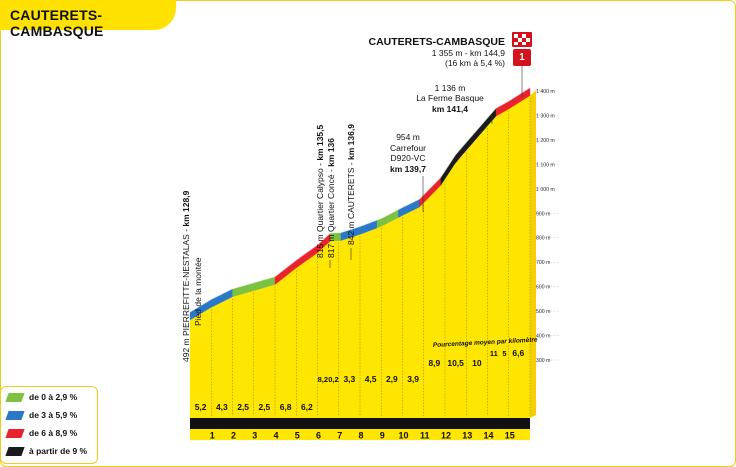 This screenshot has height=467, width=736. What do you see at coordinates (450, 88) in the screenshot?
I see `ferme-alt: 1 136 m` at bounding box center [450, 88].